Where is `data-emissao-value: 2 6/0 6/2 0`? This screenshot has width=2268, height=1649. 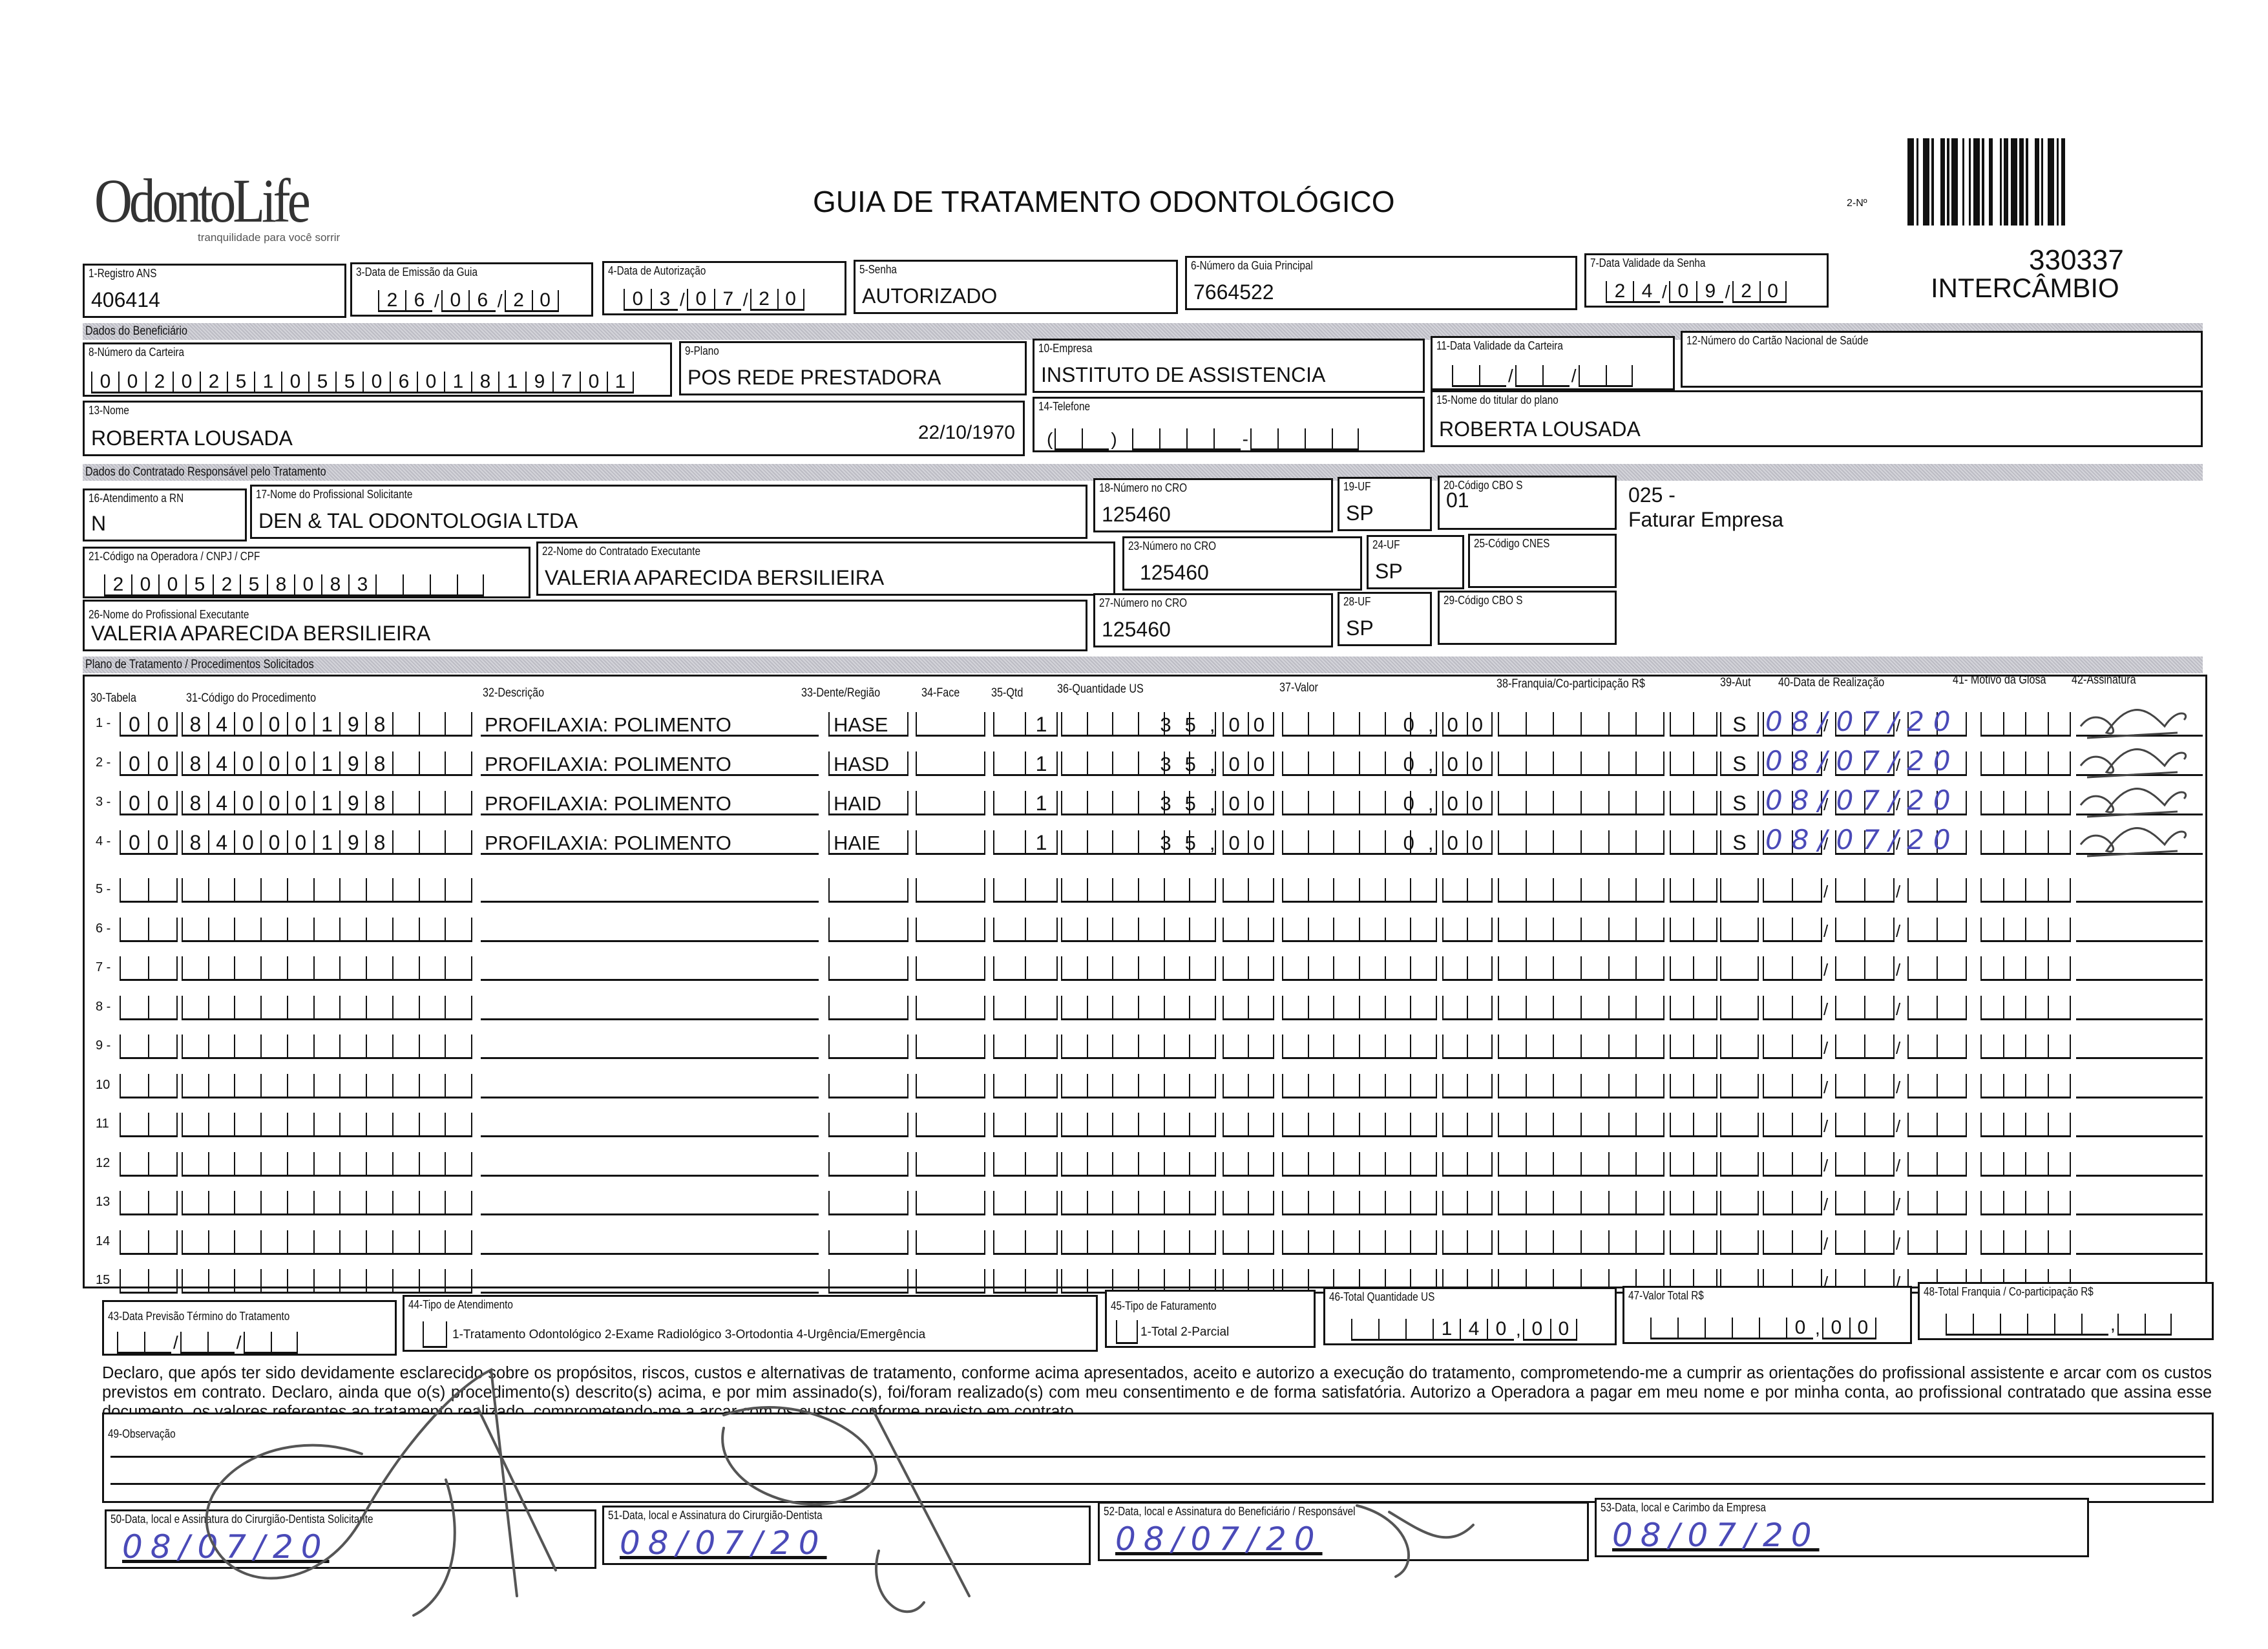
data-emissao-value: 2 6/0 6/2 0 is located at coordinates (469, 299).